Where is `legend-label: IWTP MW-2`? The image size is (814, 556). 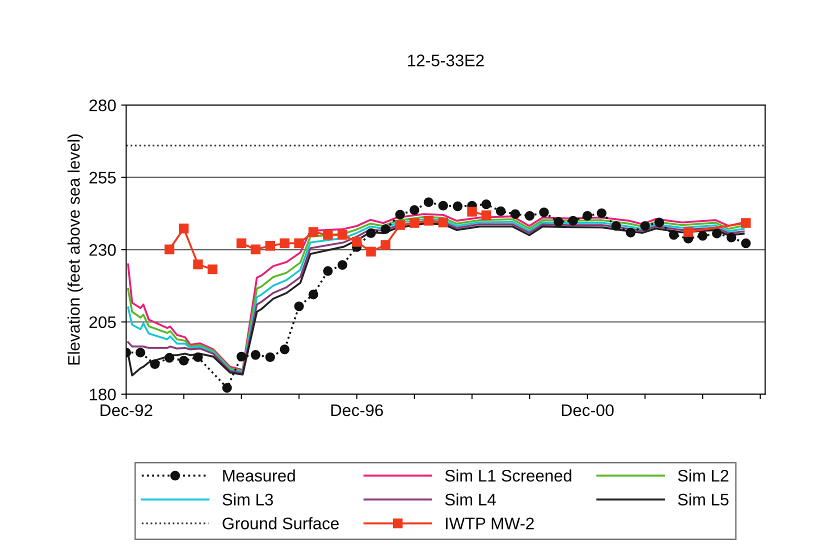 legend-label: IWTP MW-2 is located at coordinates (490, 524).